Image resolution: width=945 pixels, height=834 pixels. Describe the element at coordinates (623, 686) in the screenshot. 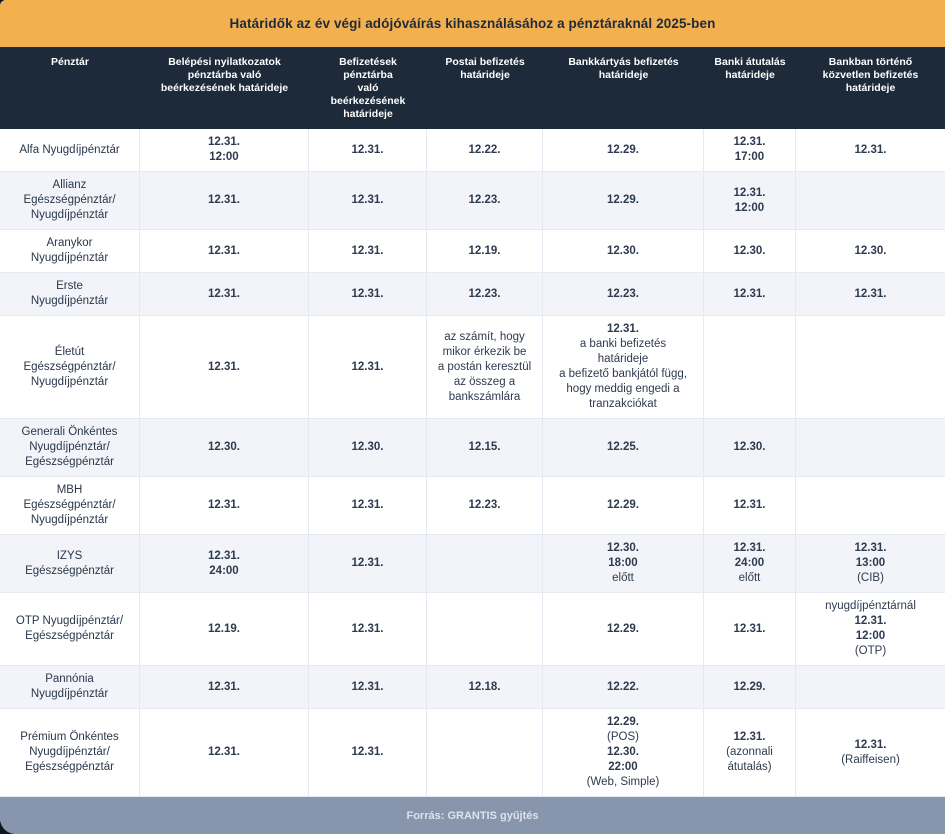

I see `deadline-value-line: 12.22.` at that location.